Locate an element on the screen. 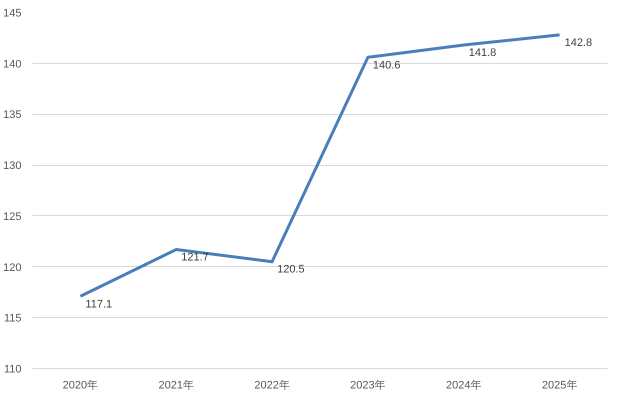  y-tick-label: 130 is located at coordinates (12, 166).